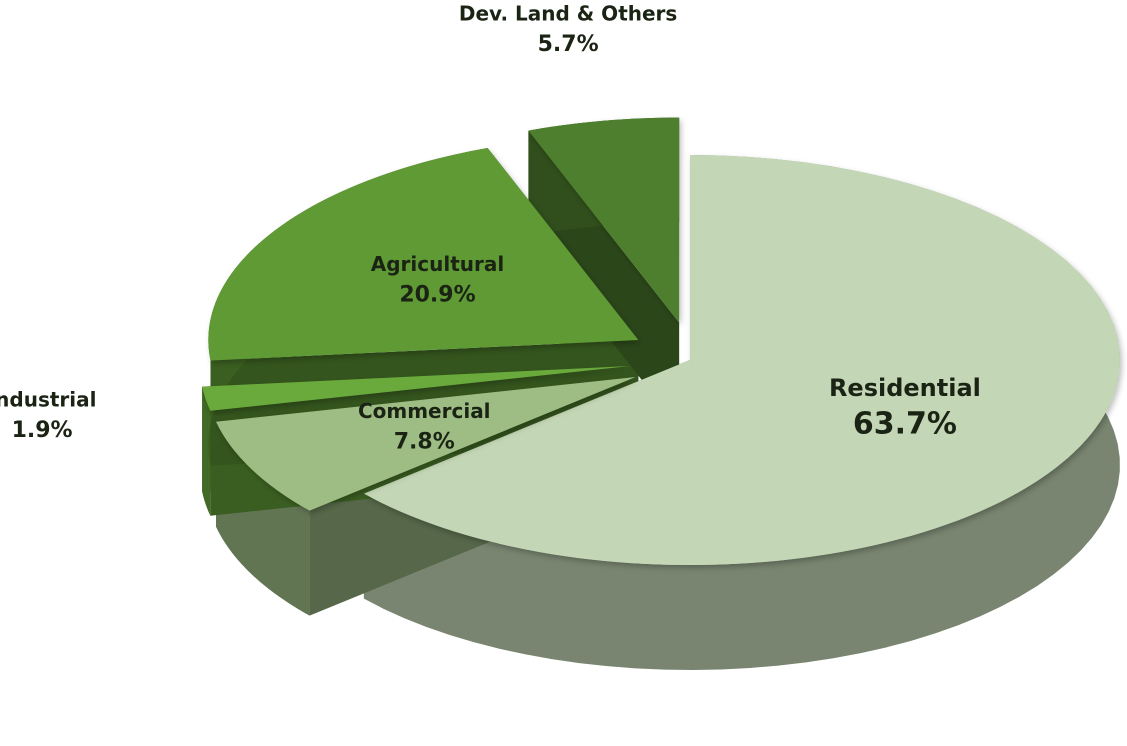  Describe the element at coordinates (905, 424) in the screenshot. I see `value-label: 63.7%` at that location.